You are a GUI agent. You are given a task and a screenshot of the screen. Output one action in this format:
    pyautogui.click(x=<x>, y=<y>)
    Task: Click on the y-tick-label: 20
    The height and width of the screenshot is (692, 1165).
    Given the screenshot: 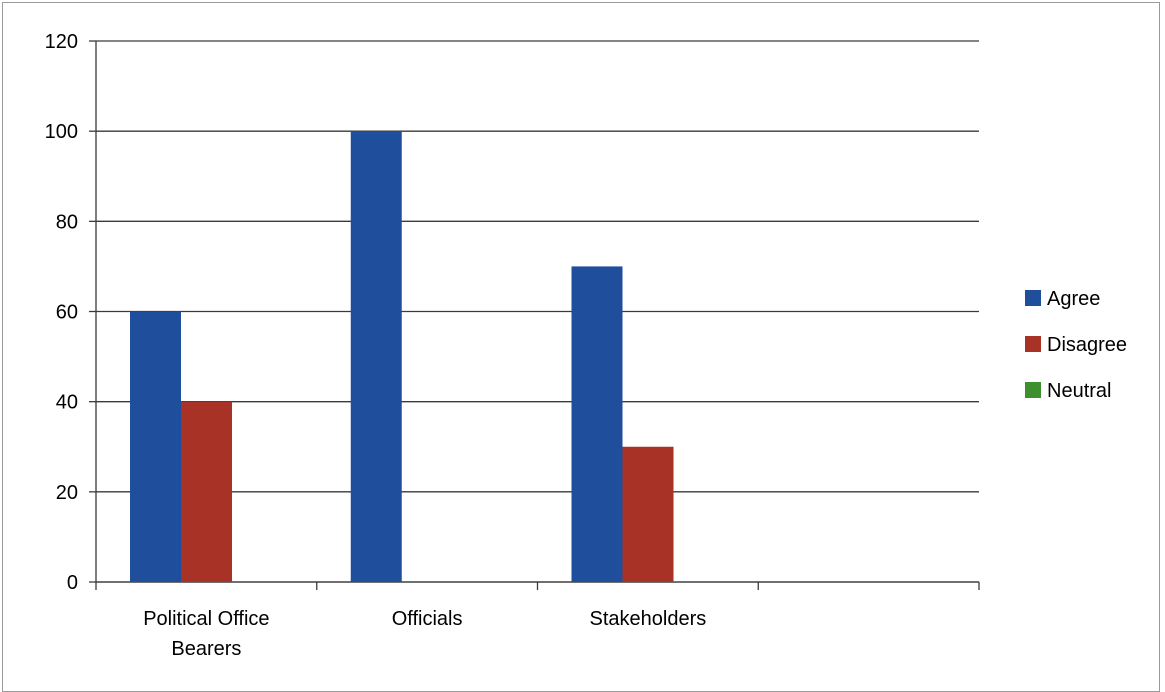 What is the action you would take?
    pyautogui.click(x=67, y=493)
    